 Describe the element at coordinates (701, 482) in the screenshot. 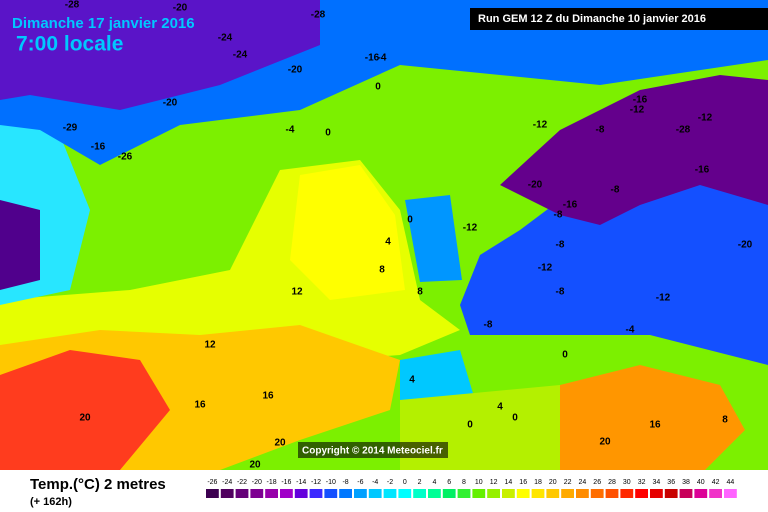

I see `scale-label: 40` at that location.